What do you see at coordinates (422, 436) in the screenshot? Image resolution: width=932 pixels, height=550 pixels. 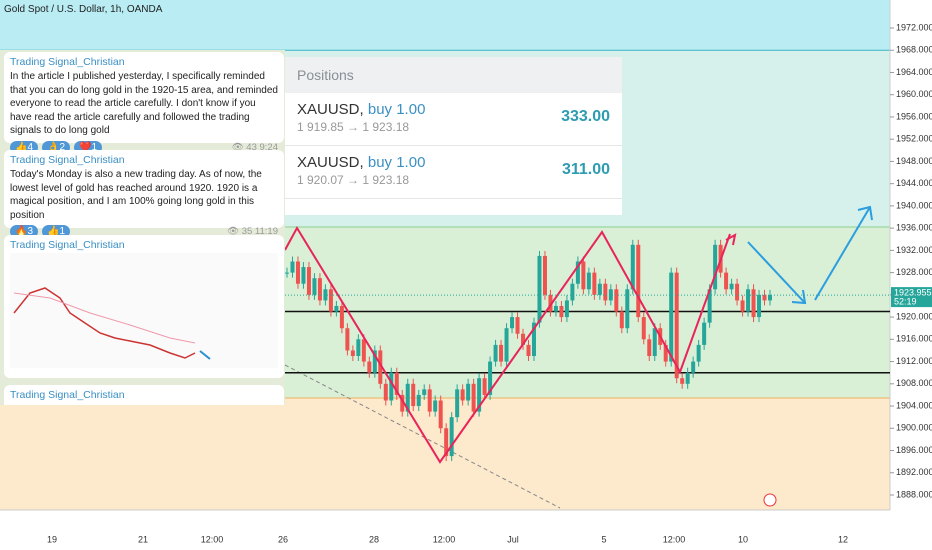 I see `trend-line` at bounding box center [422, 436].